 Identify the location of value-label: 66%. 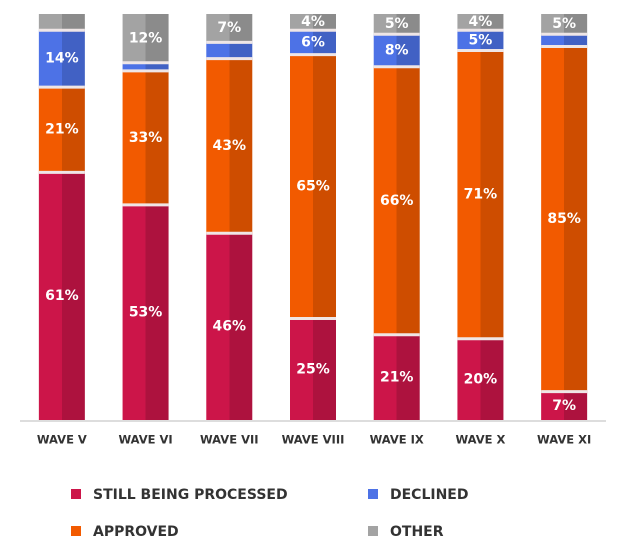
(397, 201).